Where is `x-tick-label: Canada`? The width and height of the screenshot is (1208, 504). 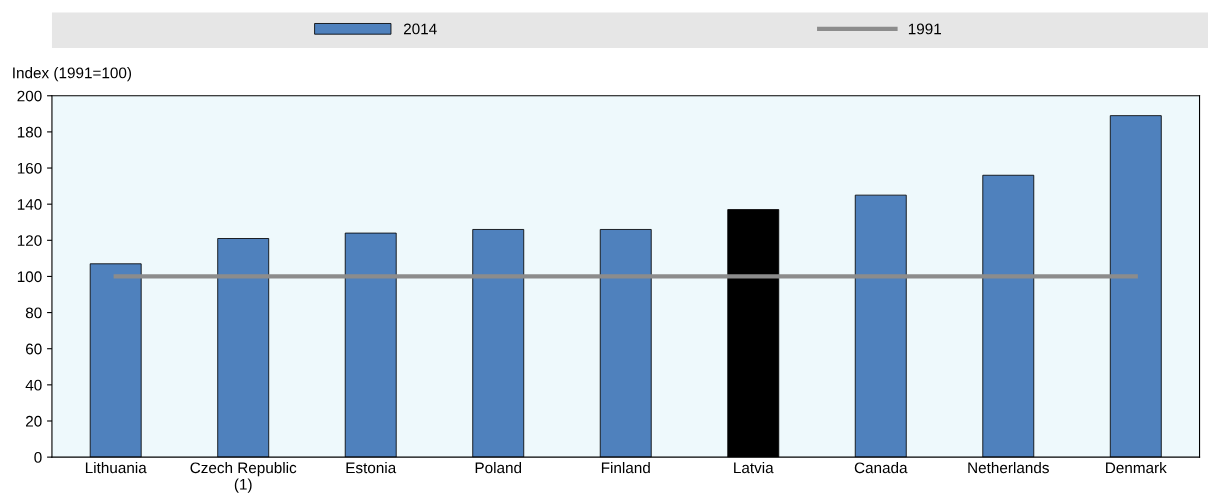 x-tick-label: Canada is located at coordinates (881, 467).